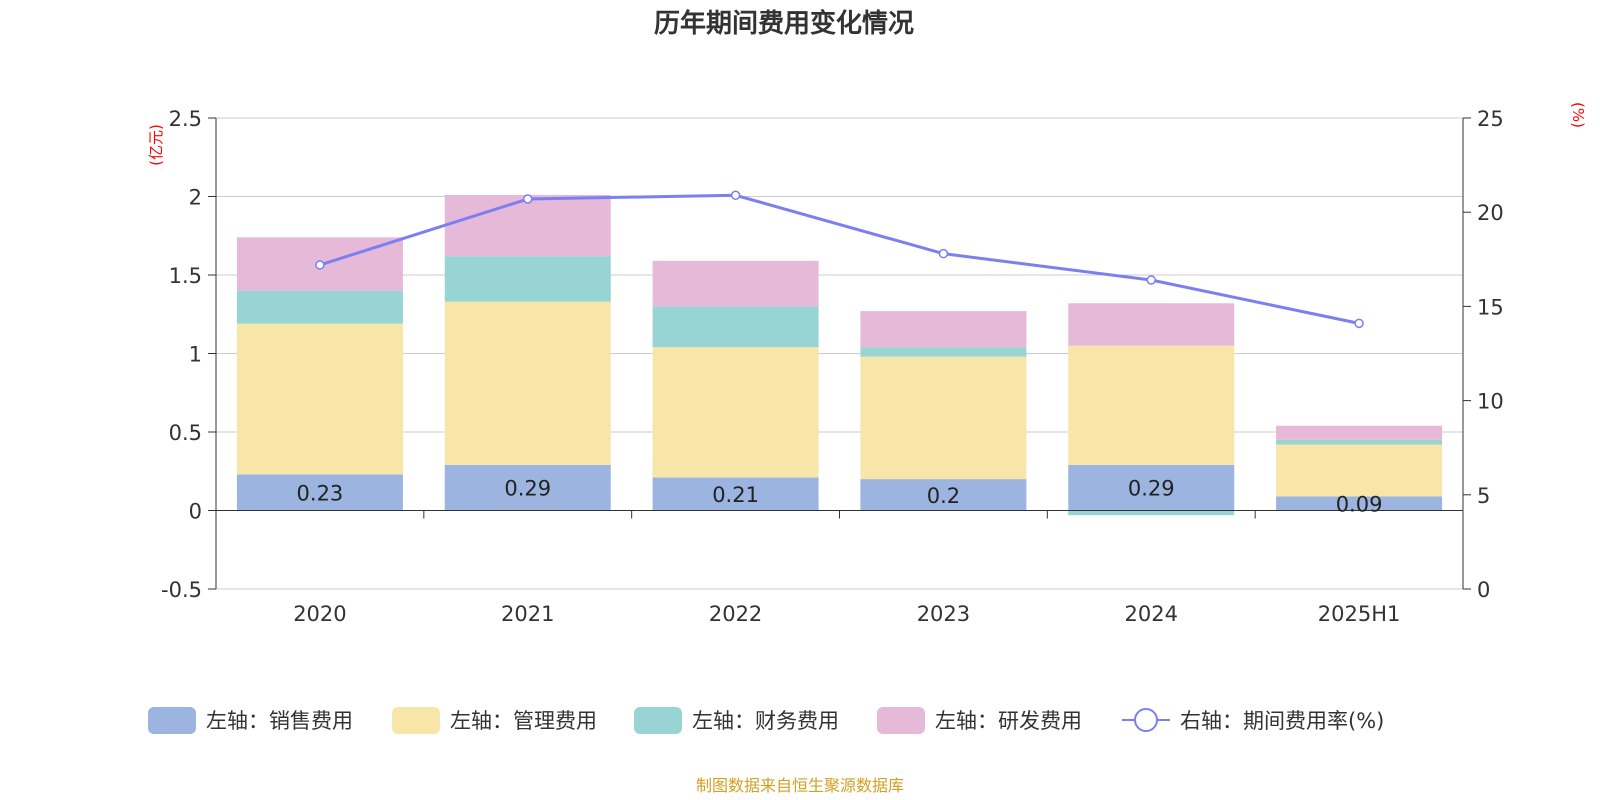 The height and width of the screenshot is (800, 1600). I want to click on data-label: 0.2, so click(943, 496).